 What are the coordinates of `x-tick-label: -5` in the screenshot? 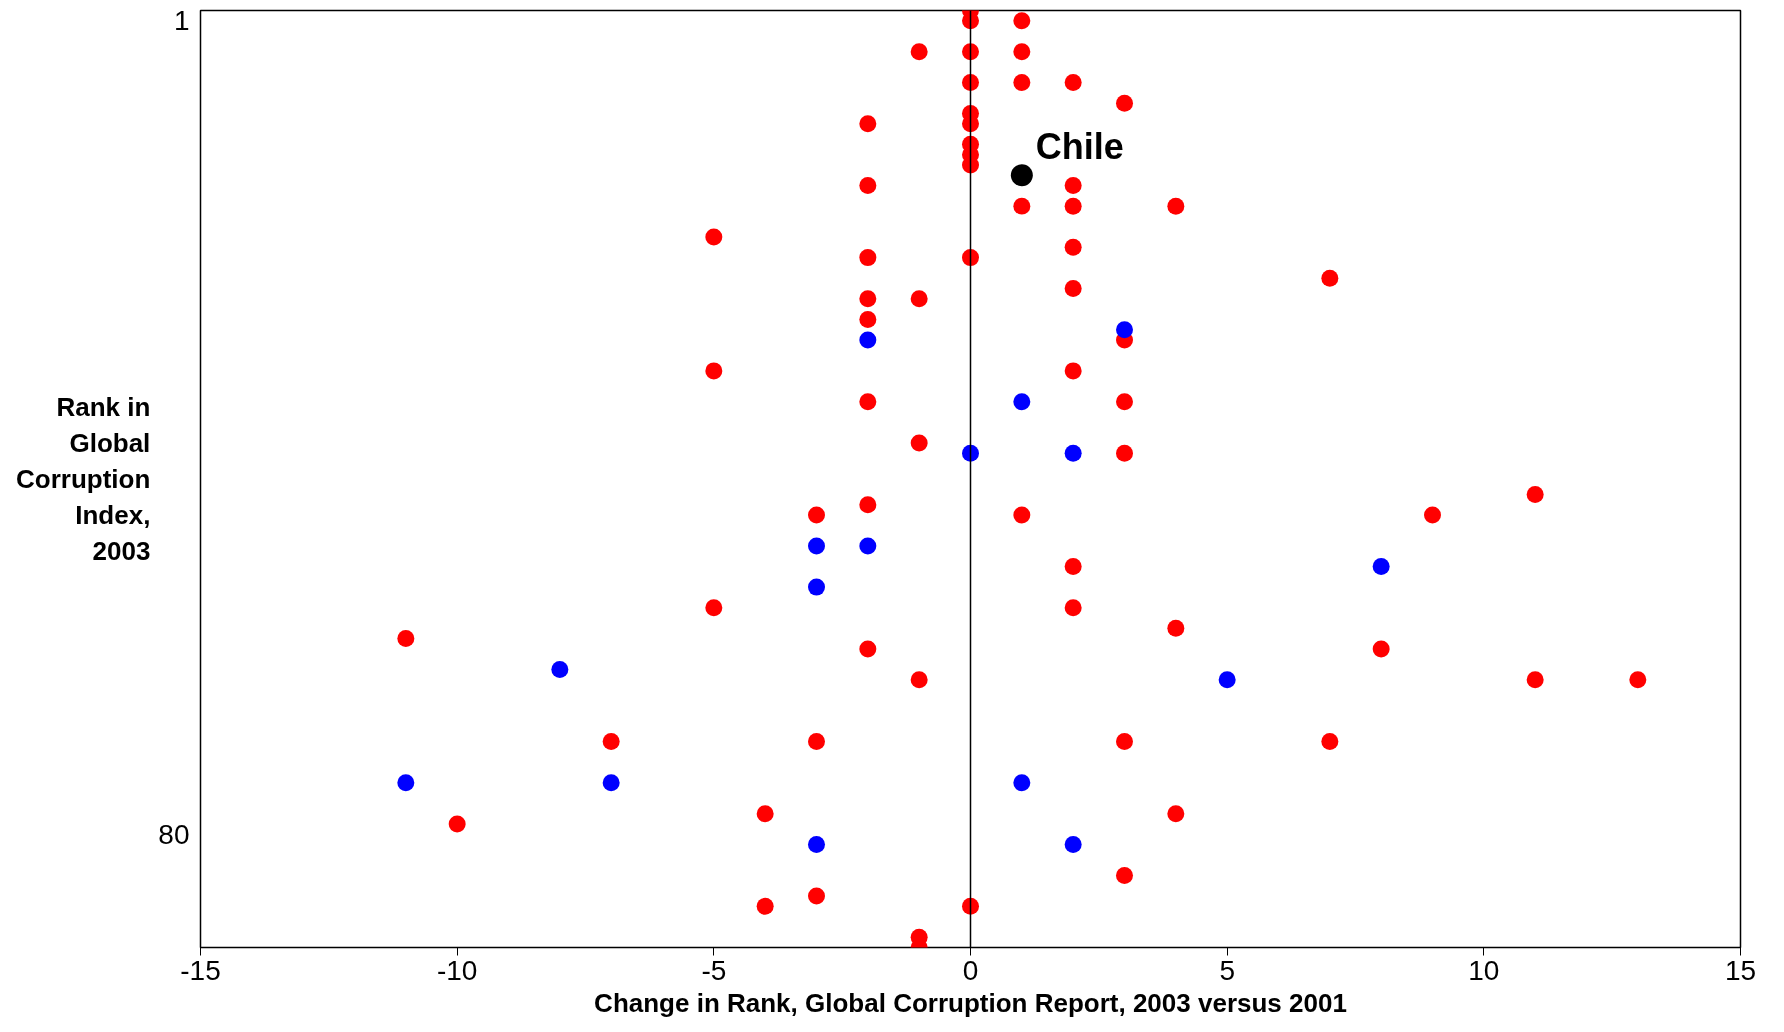 It's located at (714, 970).